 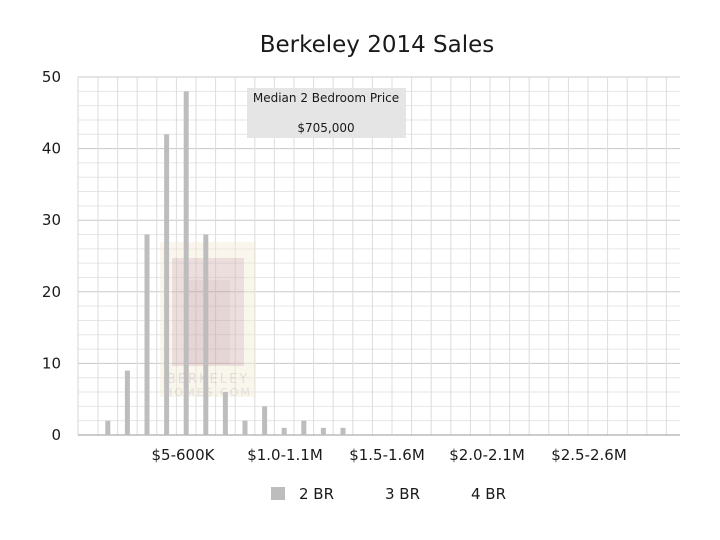 What do you see at coordinates (278, 493) in the screenshot?
I see `legend-swatch-2br` at bounding box center [278, 493].